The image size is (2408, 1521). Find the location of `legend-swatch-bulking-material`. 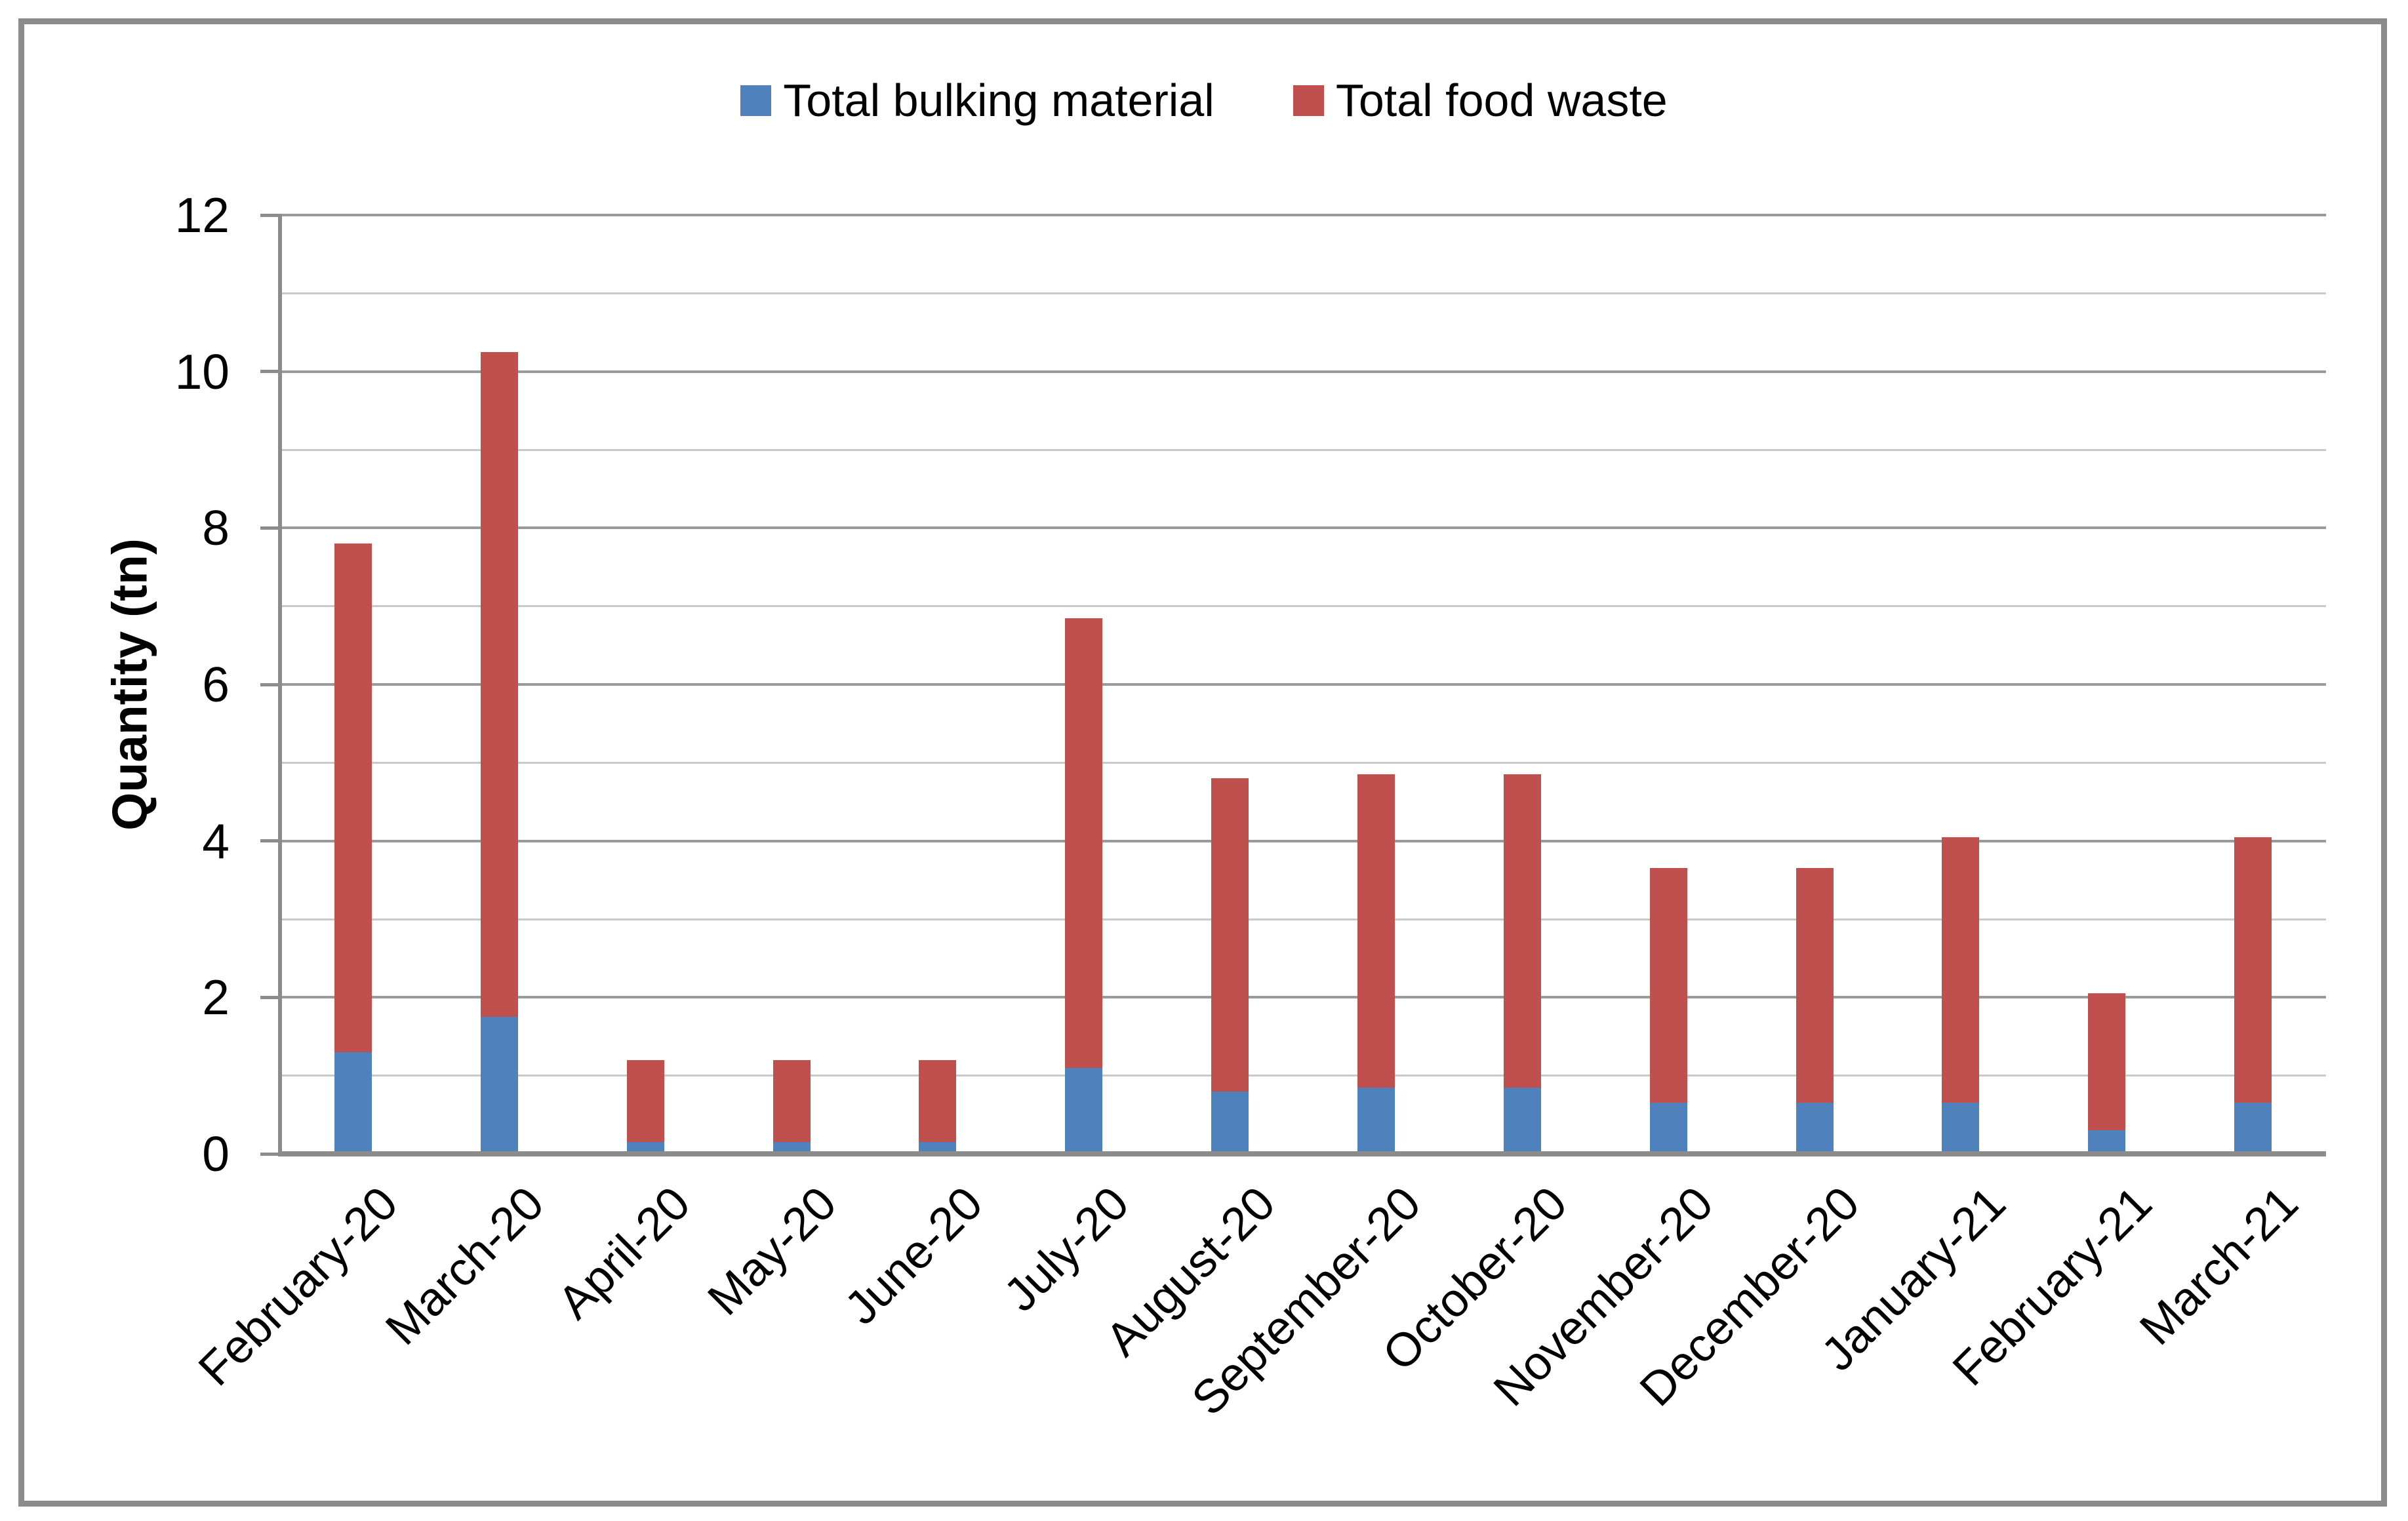

legend-swatch-bulking-material is located at coordinates (756, 100).